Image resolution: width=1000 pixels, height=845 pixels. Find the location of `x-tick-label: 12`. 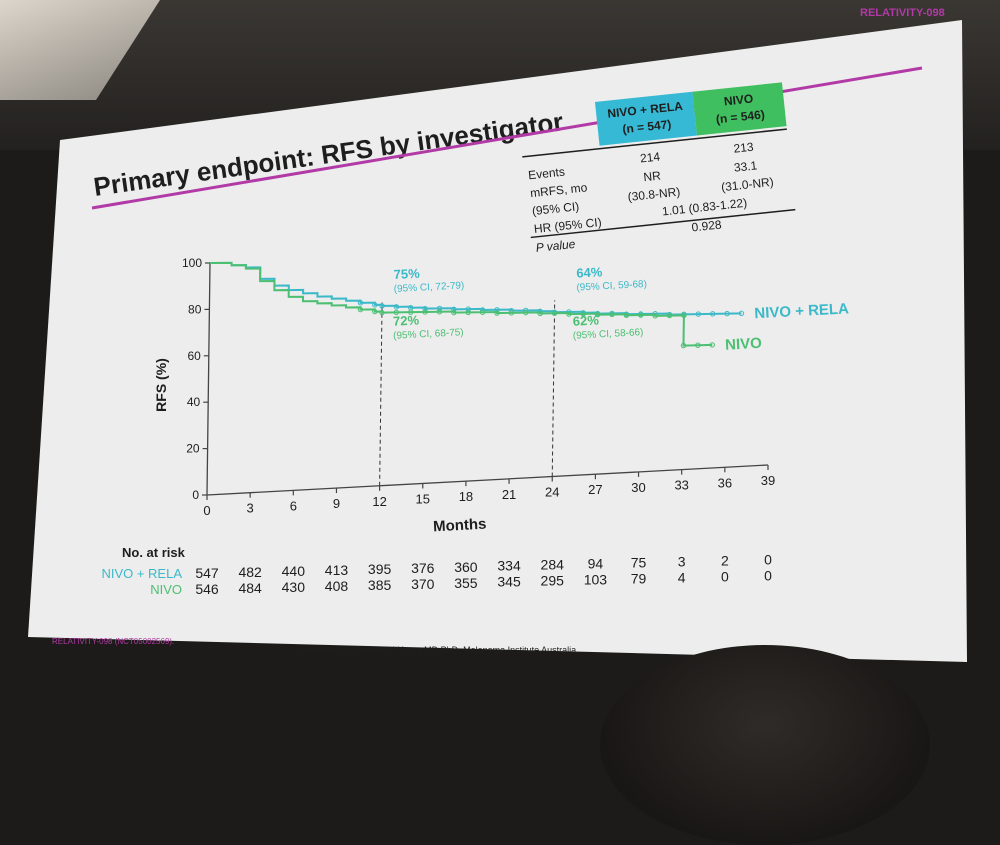

x-tick-label: 12 is located at coordinates (379, 501).